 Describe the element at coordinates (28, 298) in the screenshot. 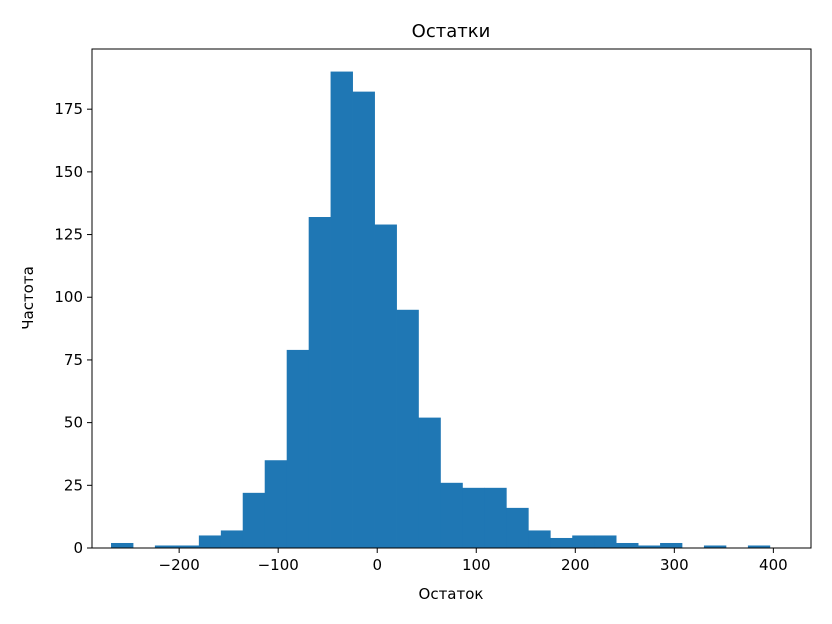

I see `y-axis-title: Частота` at that location.